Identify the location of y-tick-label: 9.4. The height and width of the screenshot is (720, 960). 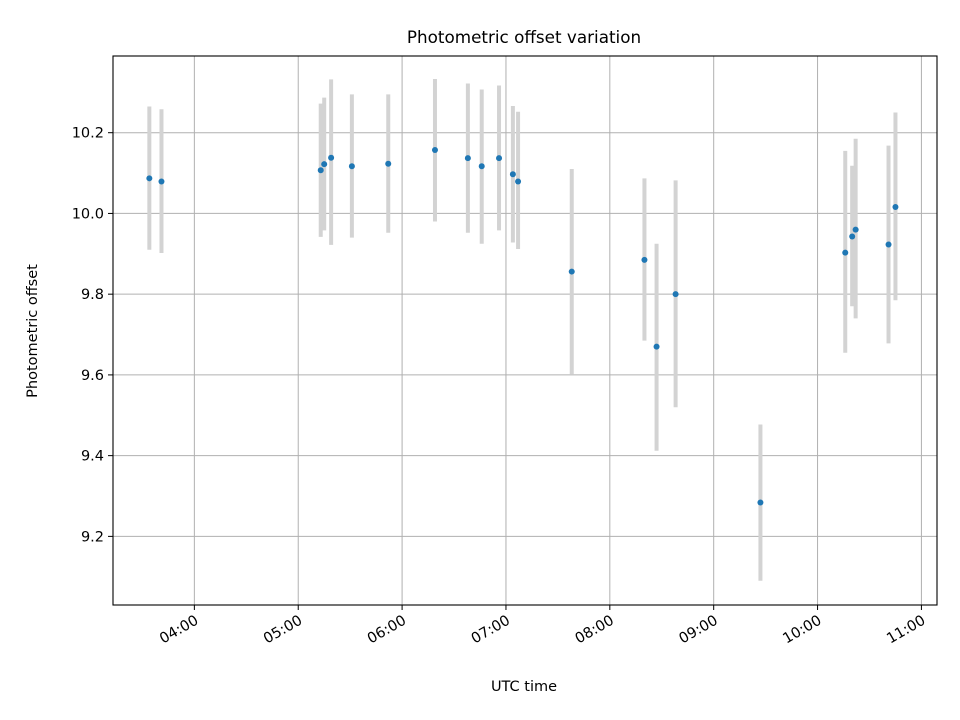
(92, 457).